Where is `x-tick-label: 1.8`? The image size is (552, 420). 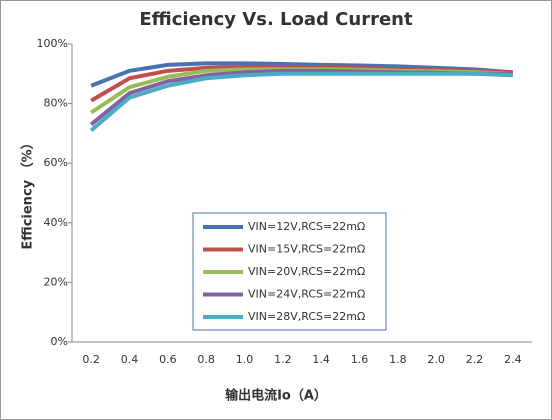
x-tick-label: 1.8 is located at coordinates (398, 359).